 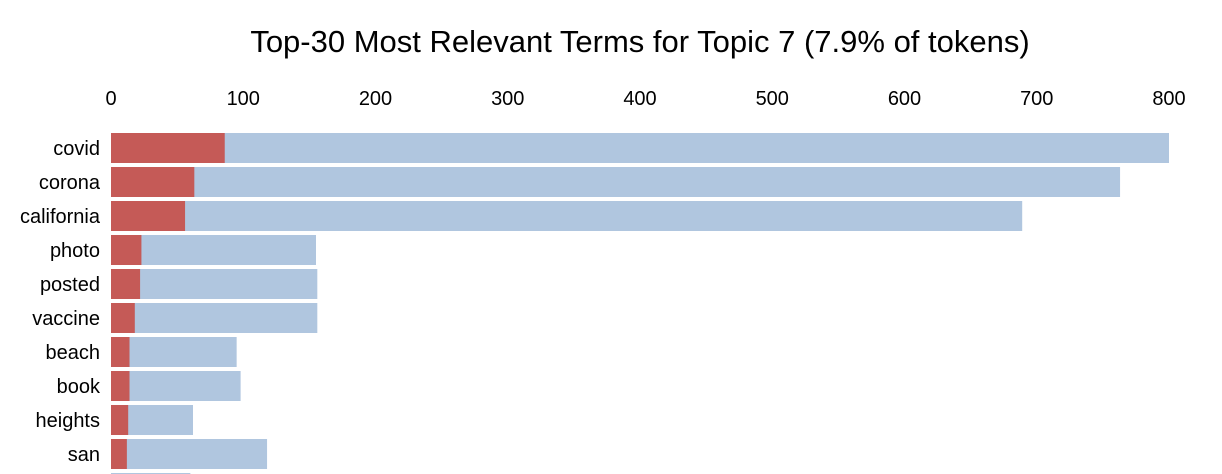 I want to click on x-tick-label: 800, so click(x=1168, y=99).